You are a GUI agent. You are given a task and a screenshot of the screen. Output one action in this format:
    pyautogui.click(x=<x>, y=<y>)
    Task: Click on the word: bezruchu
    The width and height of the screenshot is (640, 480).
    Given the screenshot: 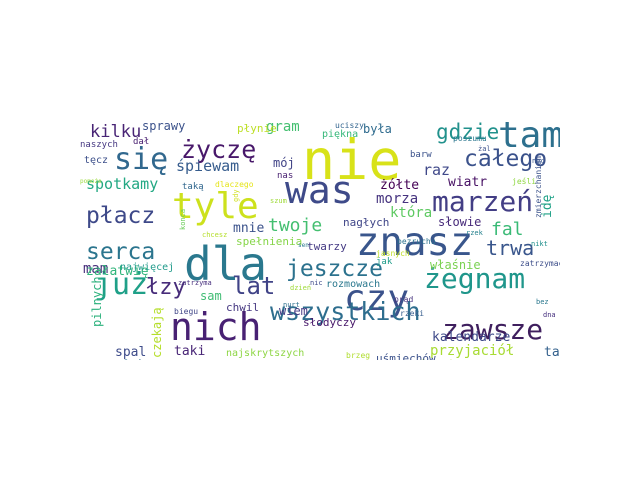 What is the action you would take?
    pyautogui.click(x=416, y=241)
    